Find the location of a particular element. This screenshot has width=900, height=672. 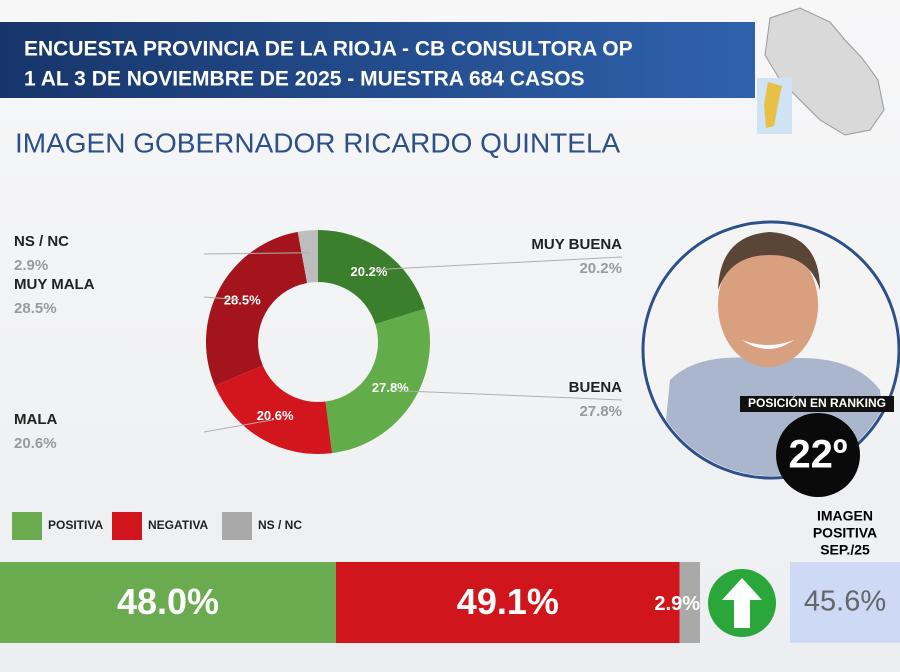

bar-label: 49.1% is located at coordinates (508, 601).